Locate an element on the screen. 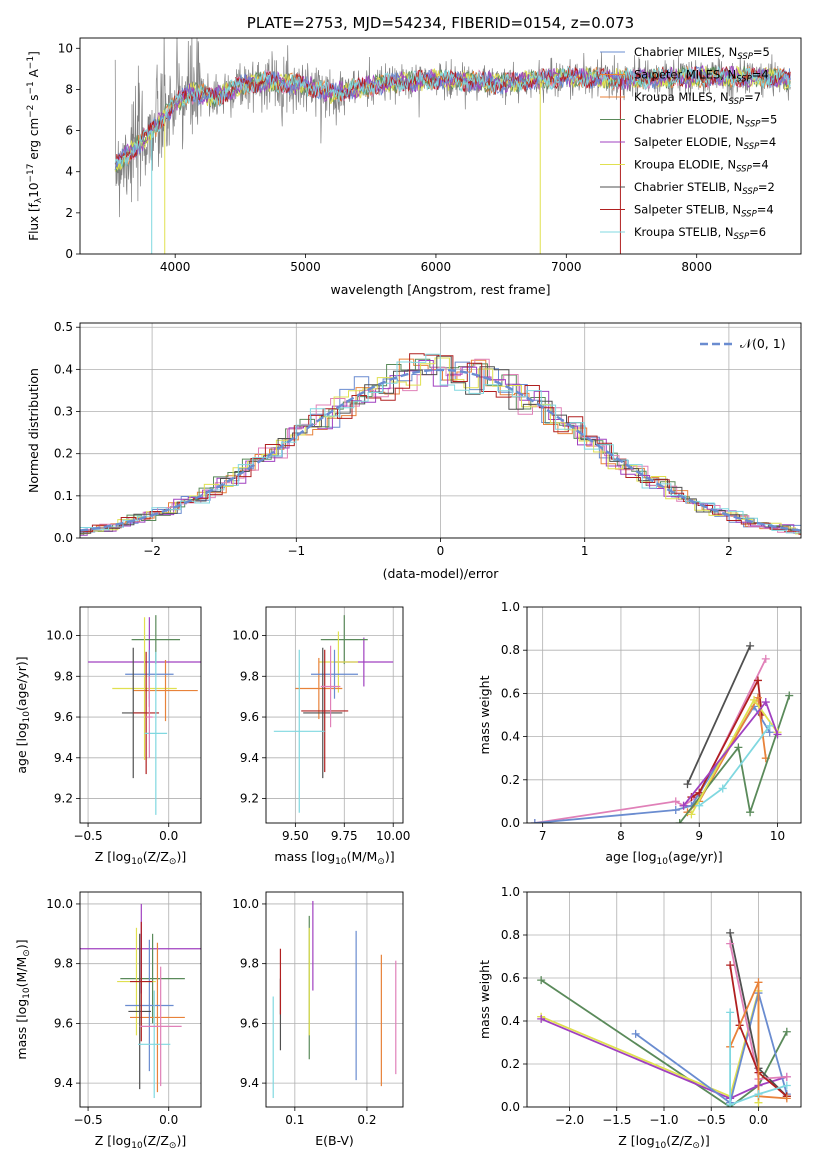 The image size is (819, 1170). mass-weight-vs-age-y-tick-label: 0.0 is located at coordinates (510, 823).